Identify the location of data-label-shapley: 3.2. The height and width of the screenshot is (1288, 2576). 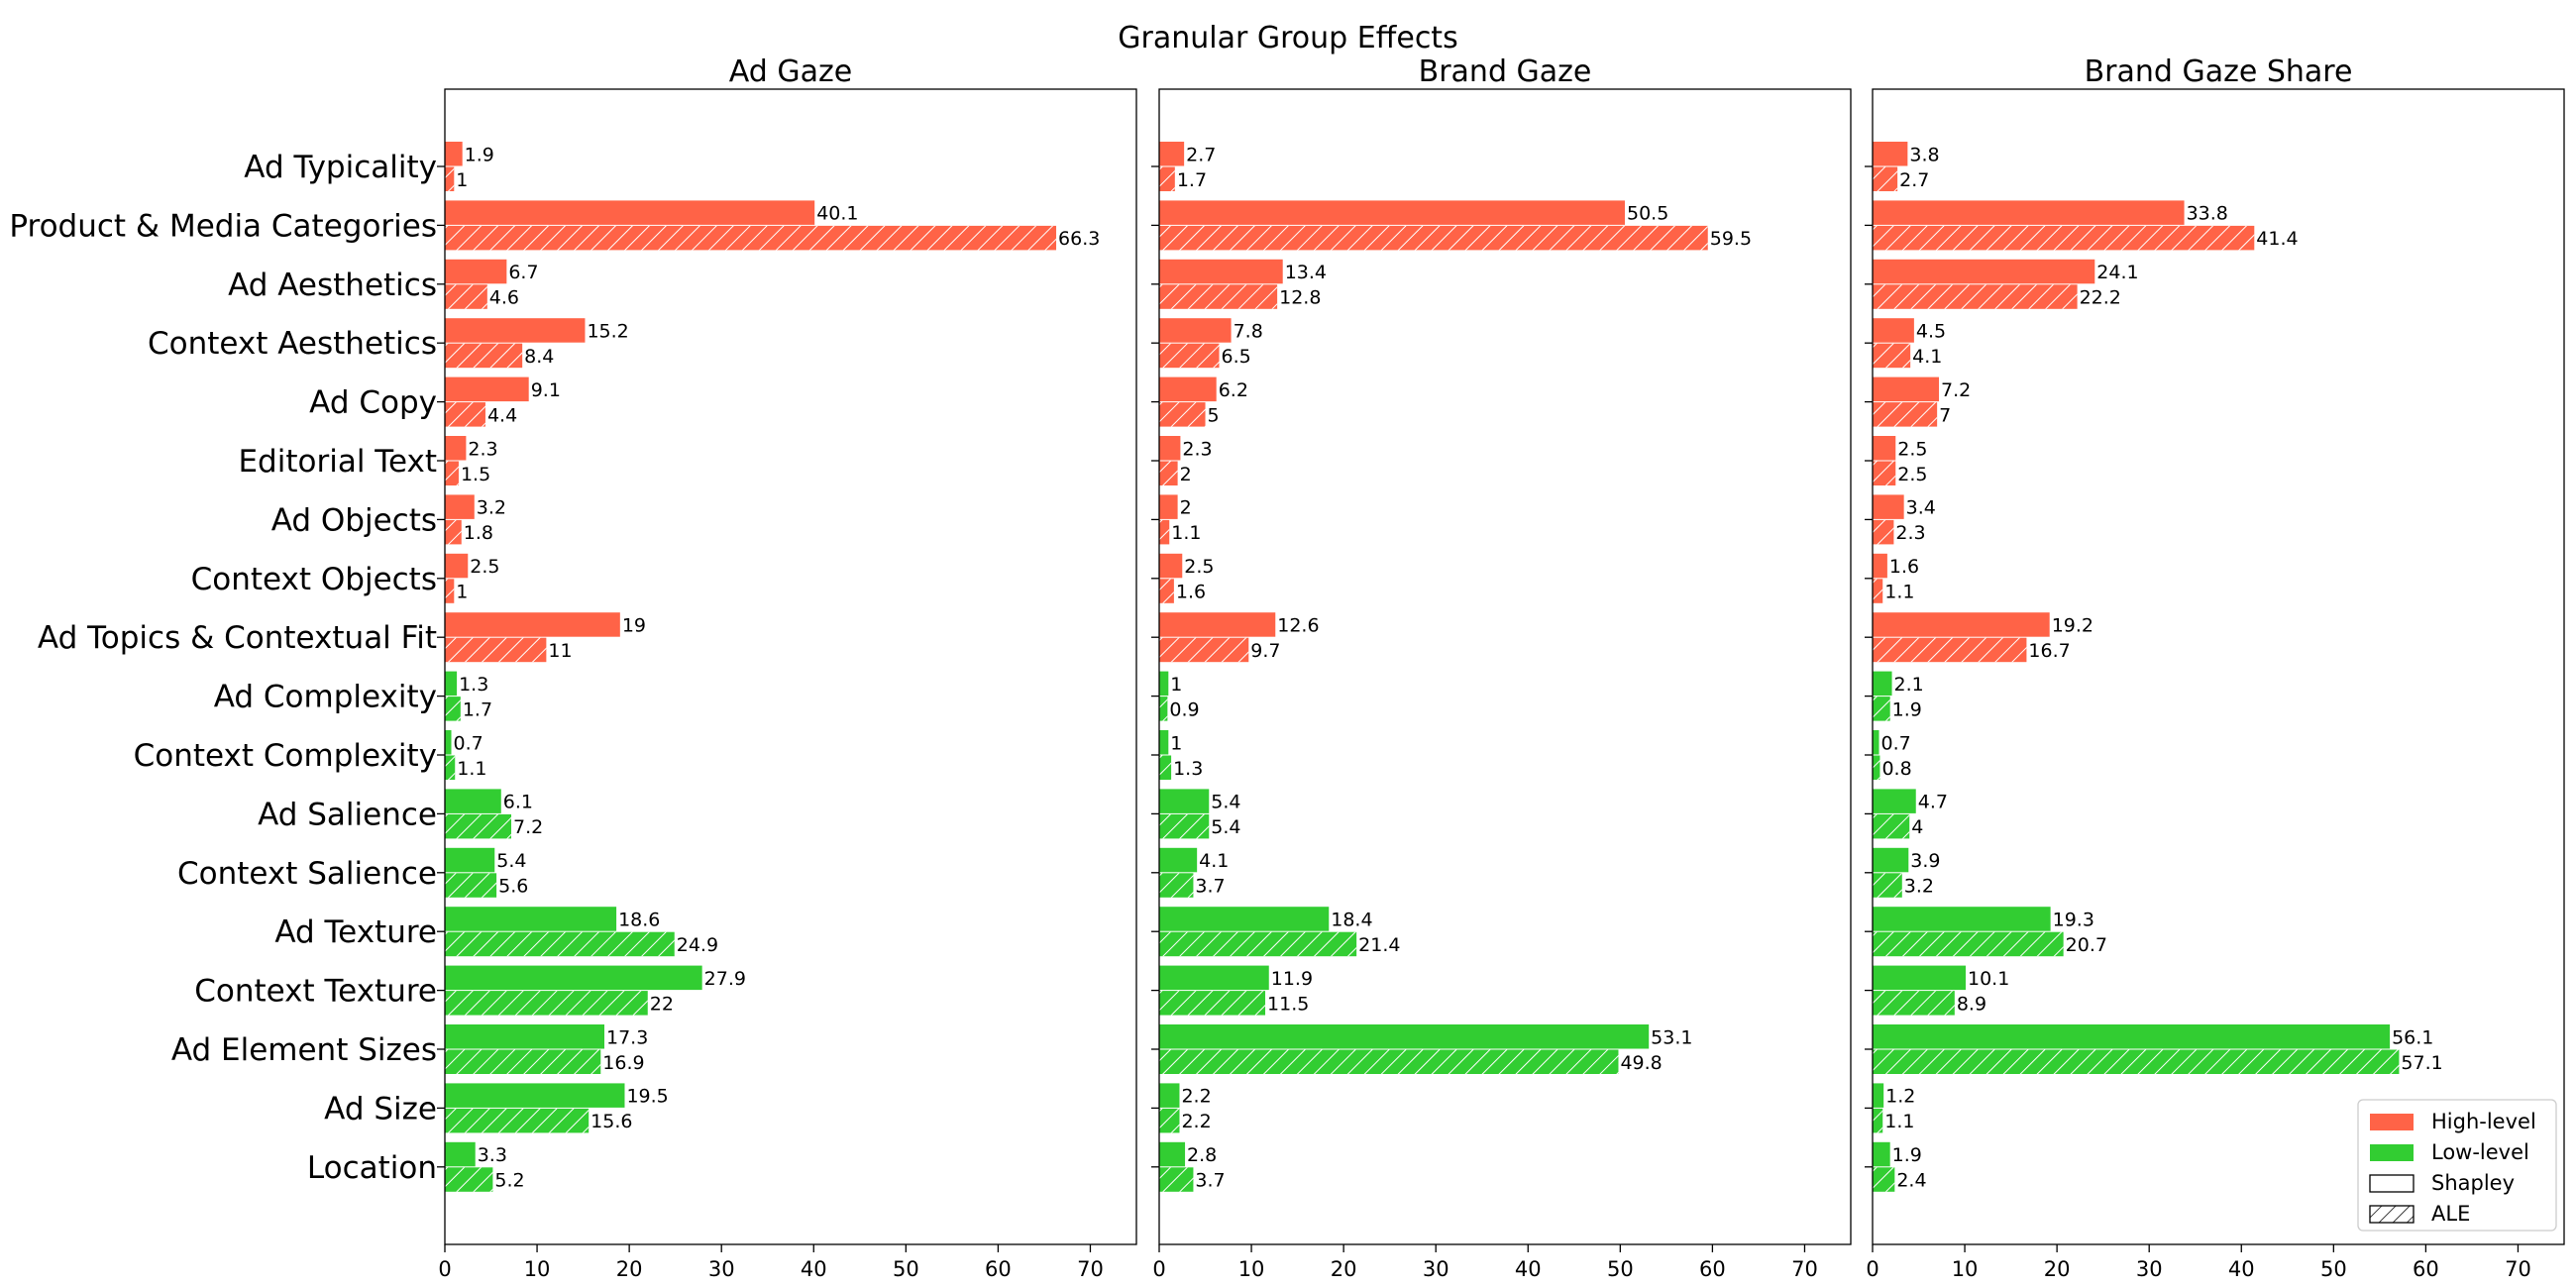
(492, 508).